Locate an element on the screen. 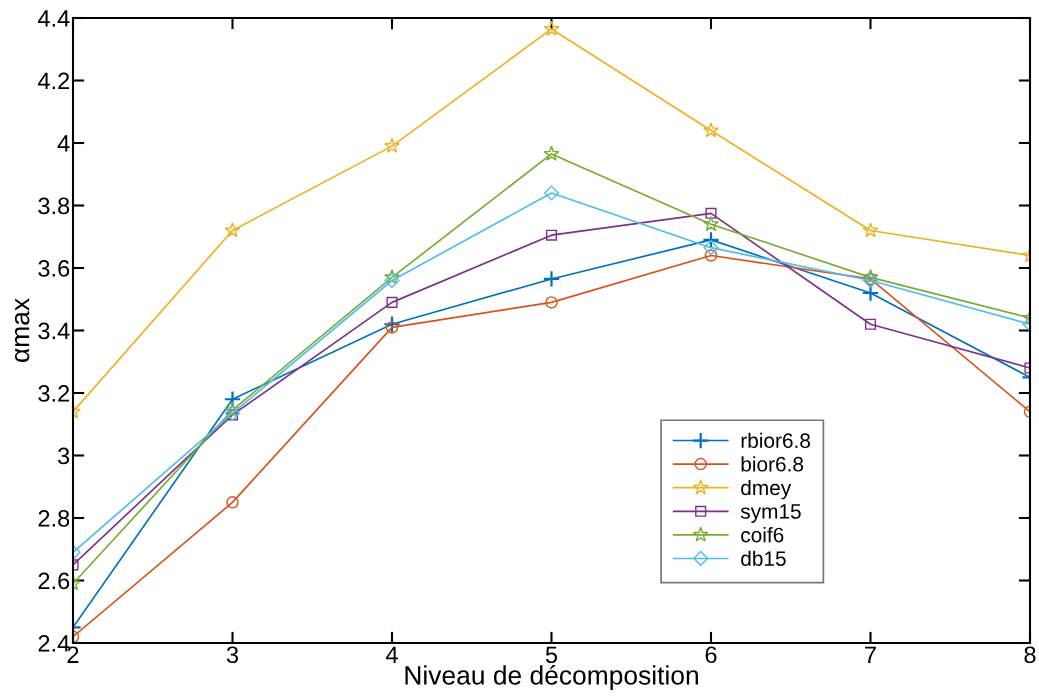 Image resolution: width=1039 pixels, height=699 pixels. x-tick-label: 4 is located at coordinates (391, 654).